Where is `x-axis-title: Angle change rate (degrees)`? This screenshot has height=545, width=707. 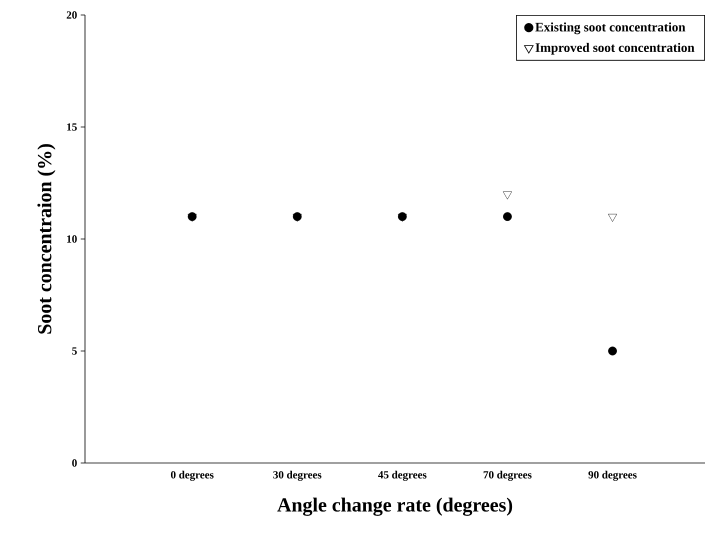
x-axis-title: Angle change rate (degrees) is located at coordinates (394, 507).